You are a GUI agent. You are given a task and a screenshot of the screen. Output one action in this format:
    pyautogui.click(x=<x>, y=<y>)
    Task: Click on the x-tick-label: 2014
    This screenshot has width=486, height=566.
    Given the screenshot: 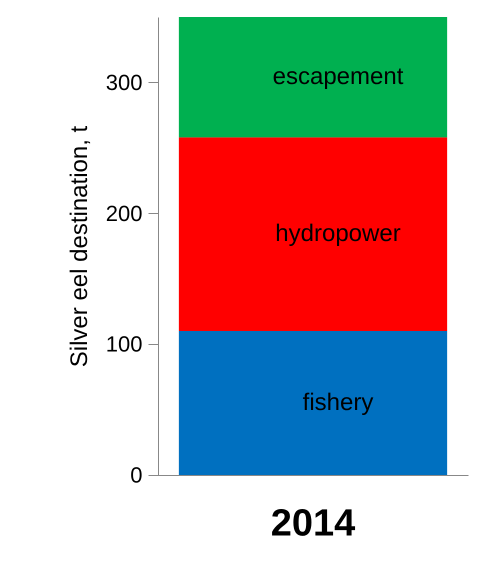 What is the action you would take?
    pyautogui.click(x=313, y=523)
    